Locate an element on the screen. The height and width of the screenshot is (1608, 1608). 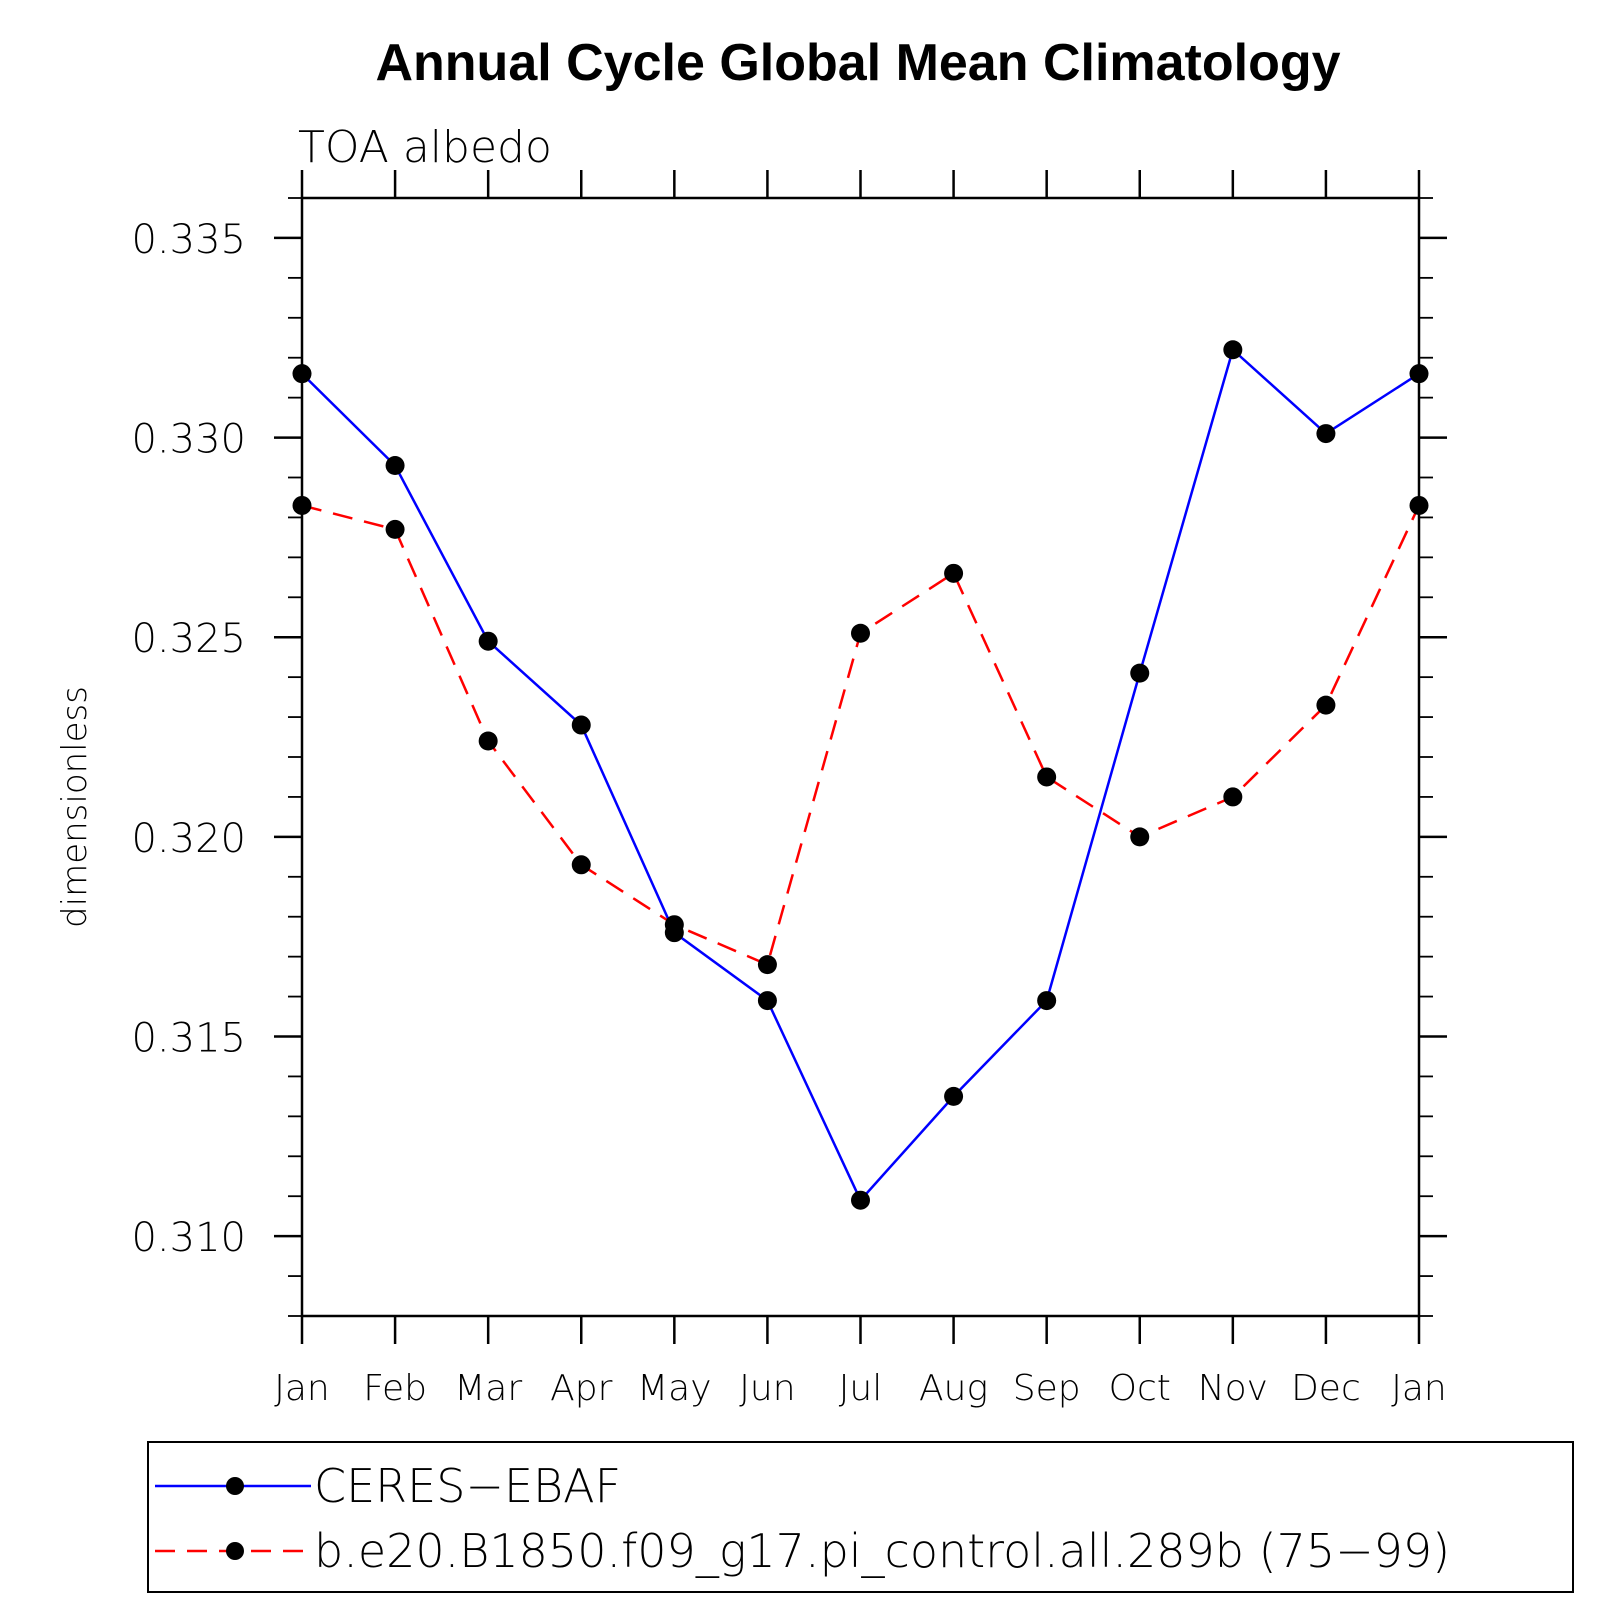
x-tick-label: Nov is located at coordinates (1233, 1388).